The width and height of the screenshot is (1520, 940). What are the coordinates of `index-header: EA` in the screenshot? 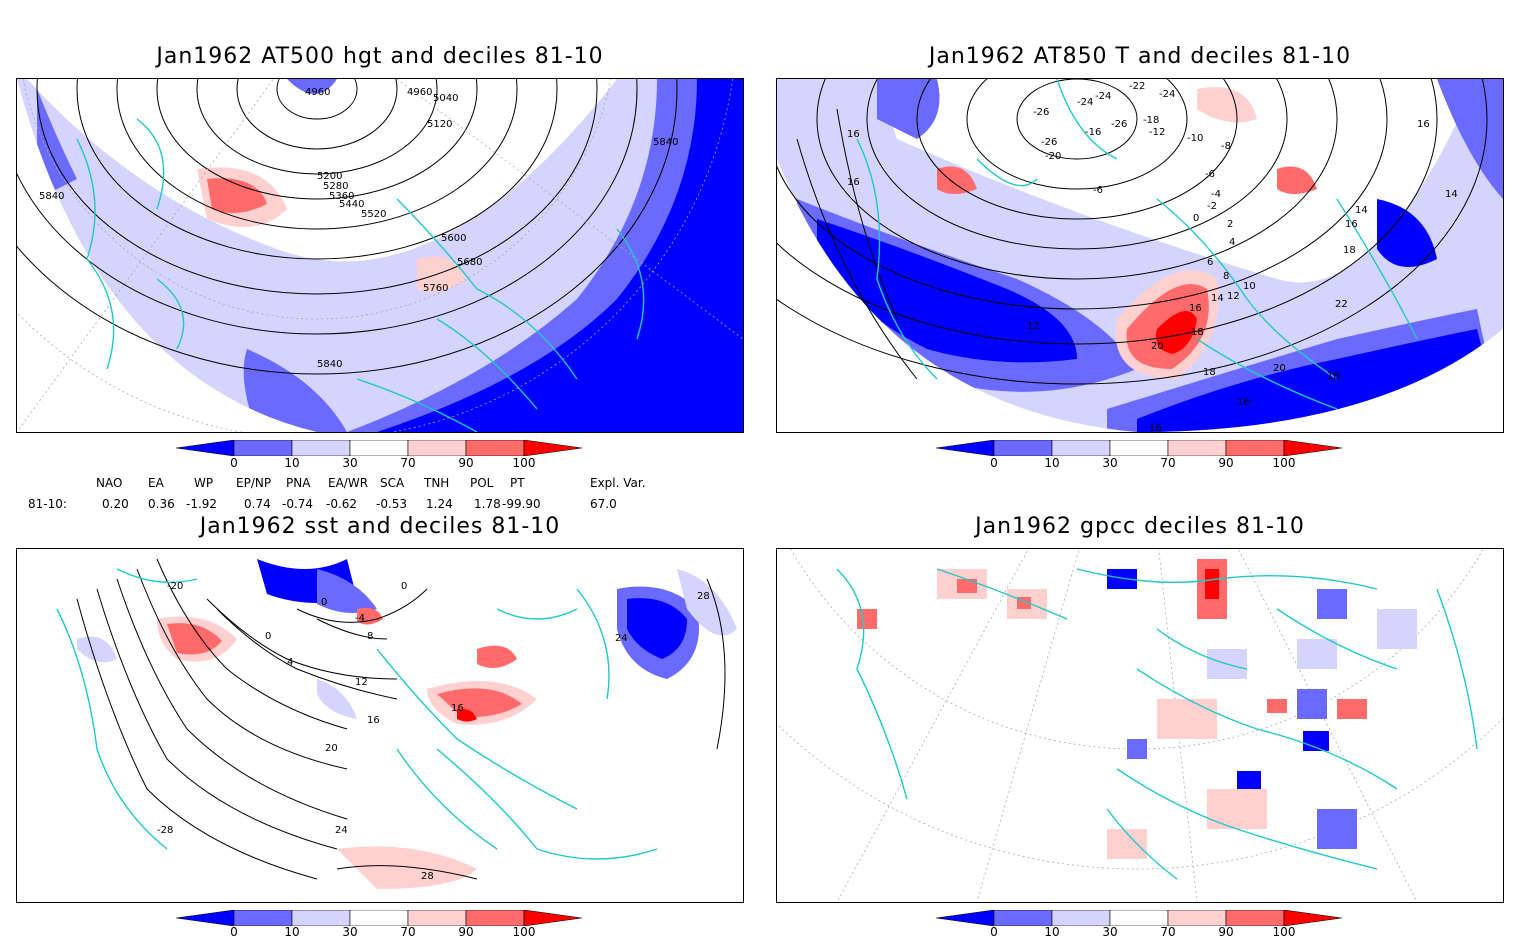 It's located at (156, 483).